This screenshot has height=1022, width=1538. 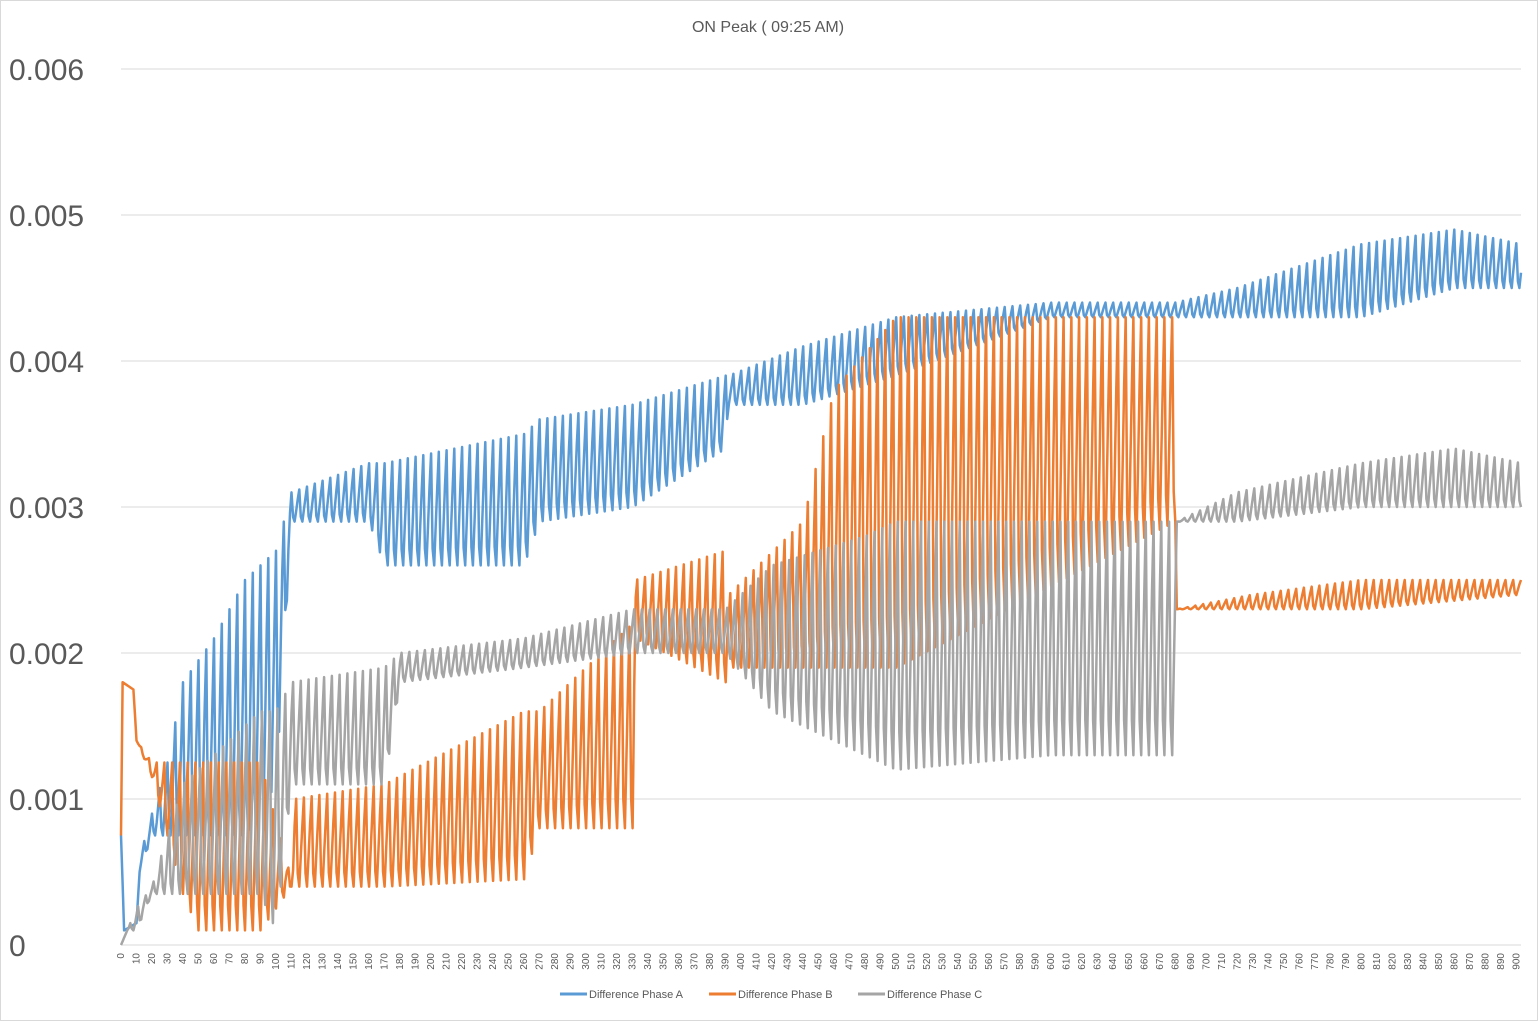 I want to click on x-tick-label: 860, so click(x=1454, y=961).